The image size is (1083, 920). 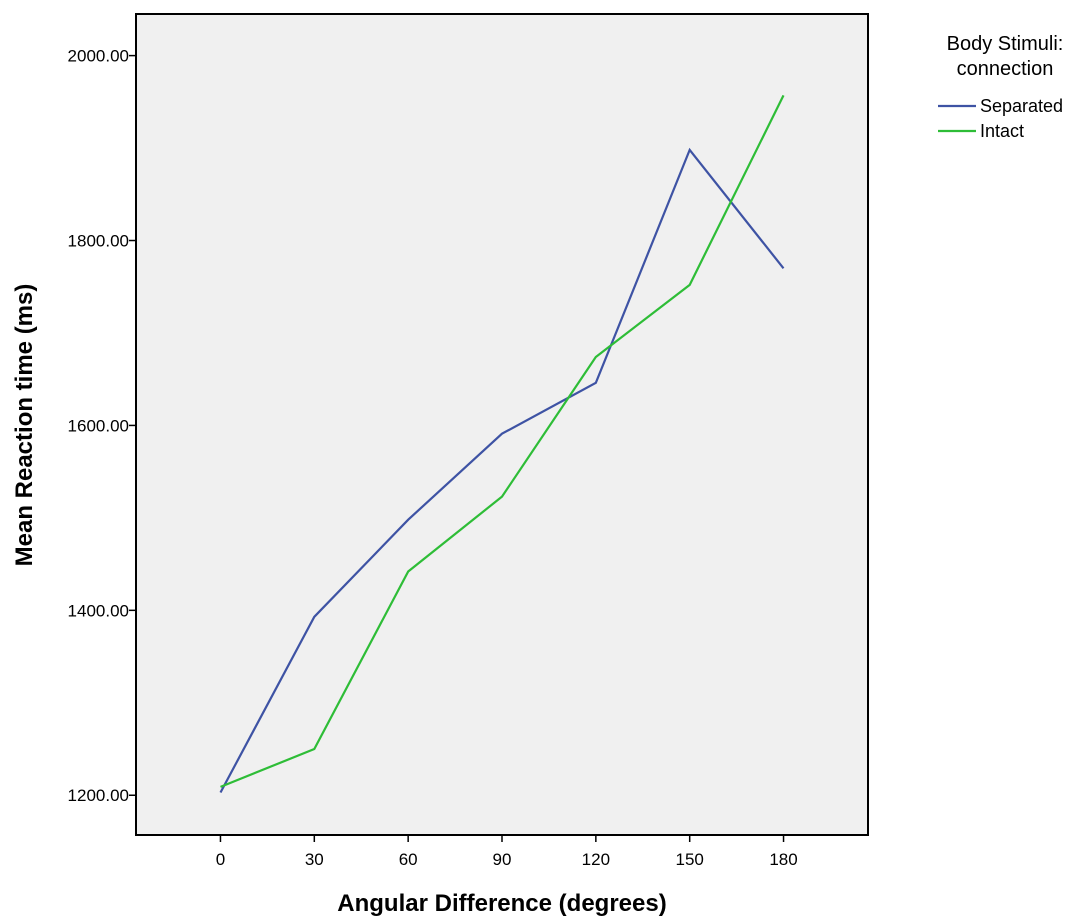 I want to click on y-axis: 1200.00 1400.00 1600.00 1800.00 2000.00, so click(x=102, y=426).